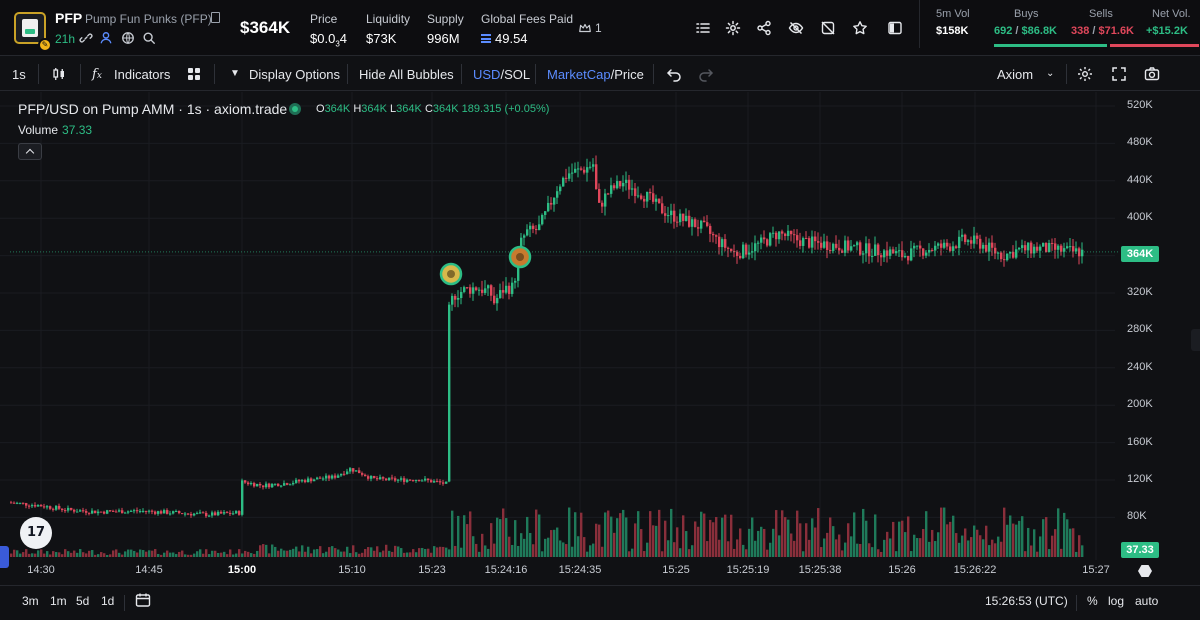 This screenshot has width=1200, height=620. What do you see at coordinates (1140, 479) in the screenshot?
I see `price-axis-label: 120K` at bounding box center [1140, 479].